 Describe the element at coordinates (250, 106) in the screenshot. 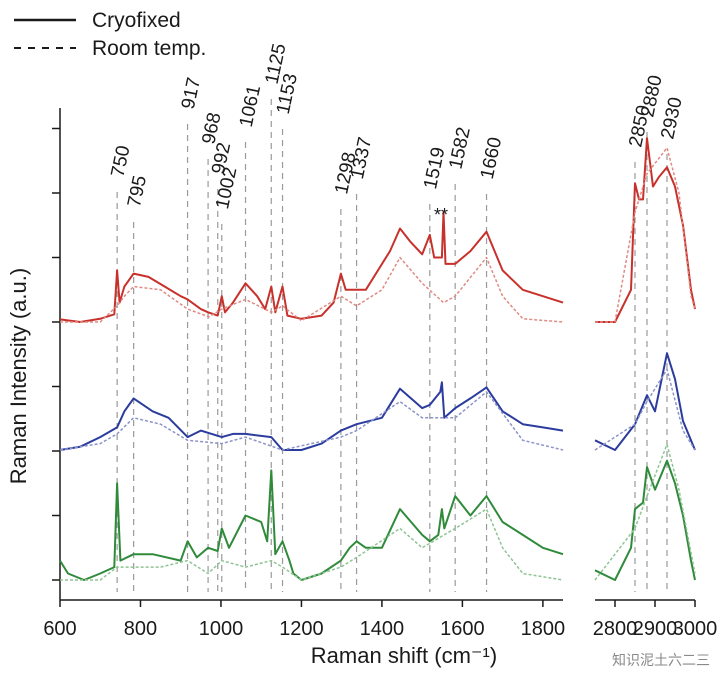

I see `peak-label: 1061` at that location.